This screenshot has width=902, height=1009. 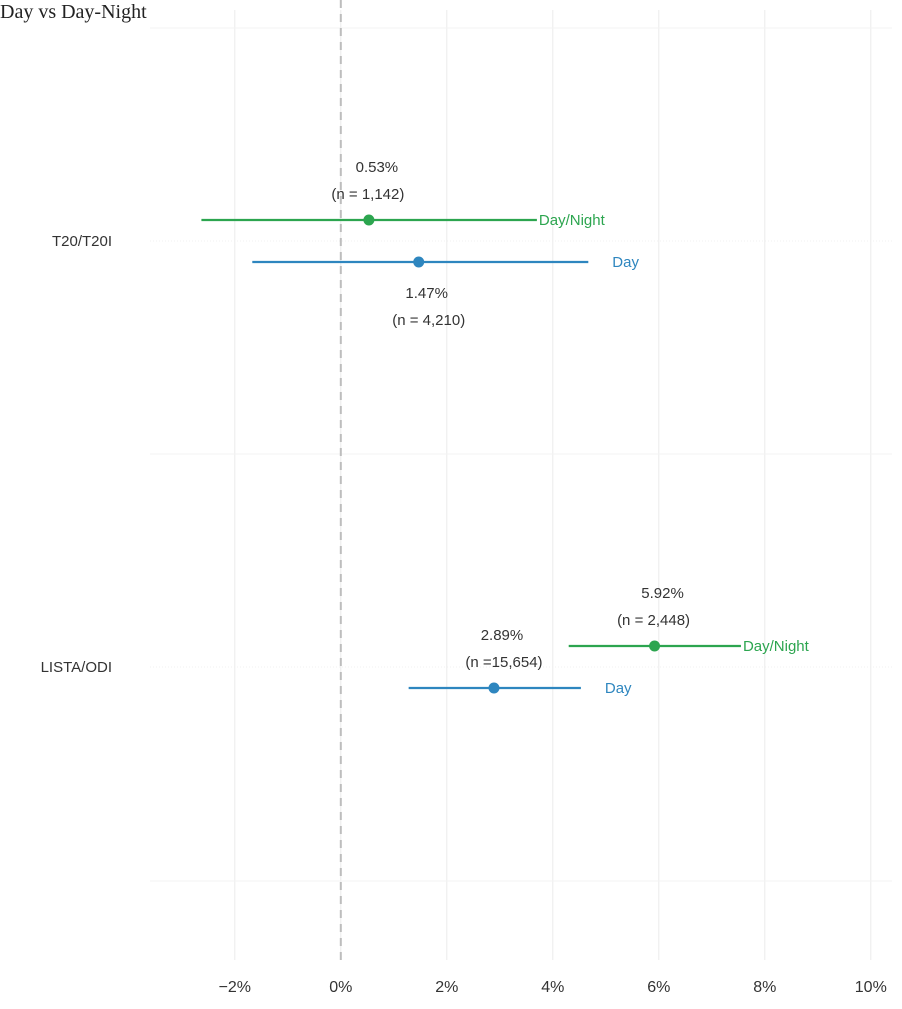 What do you see at coordinates (653, 620) in the screenshot?
I see `sample-size-label: (n = 2,448)` at bounding box center [653, 620].